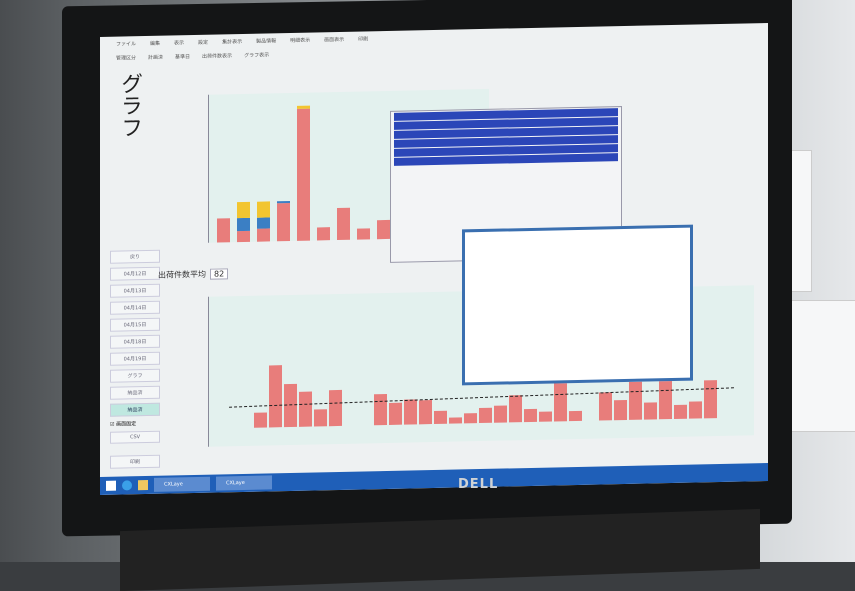 The image size is (855, 591). I want to click on average-label: 出荷件数平均, so click(182, 274).